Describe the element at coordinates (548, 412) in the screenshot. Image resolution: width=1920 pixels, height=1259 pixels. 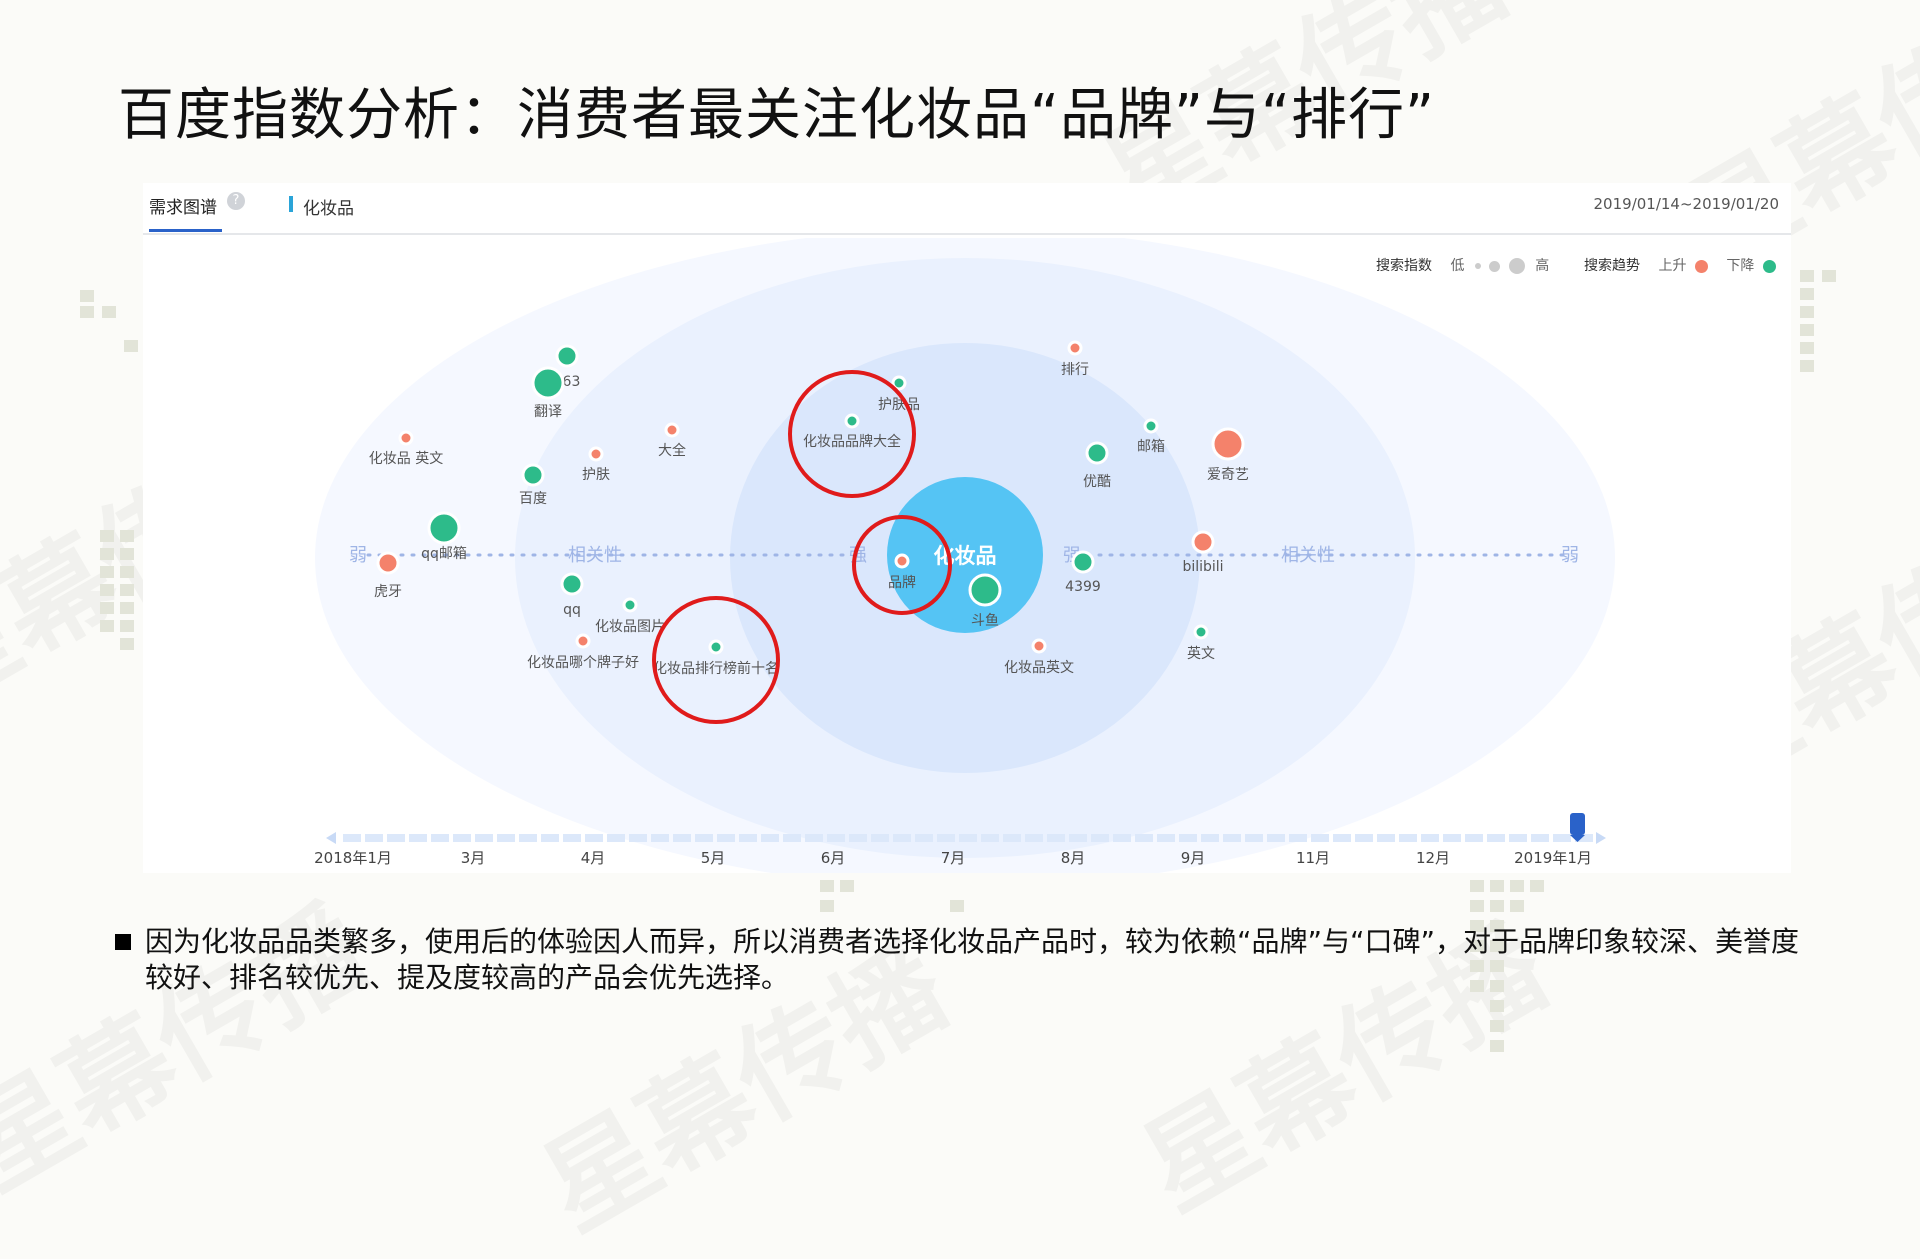
I see `term-label: 翻译` at that location.